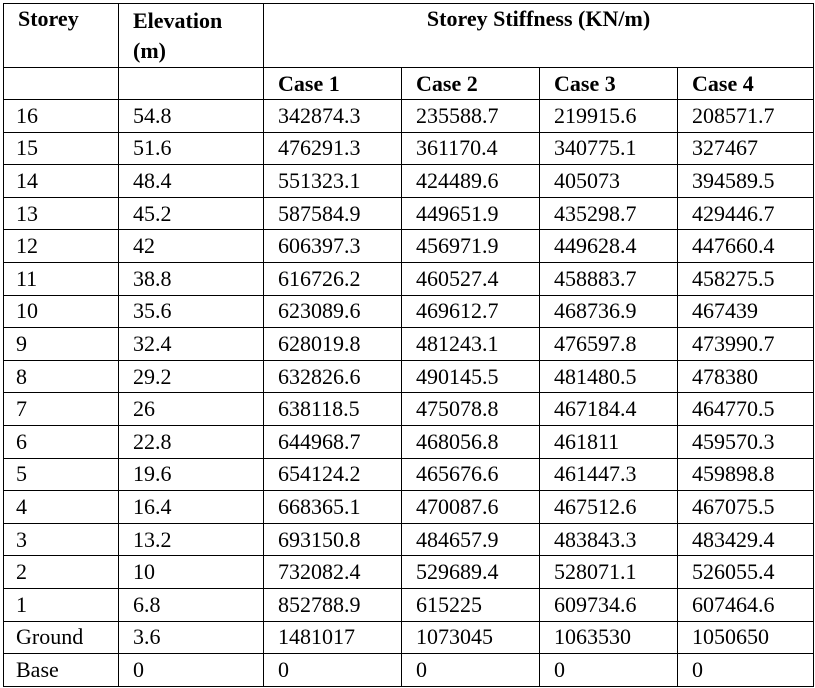 The image size is (815, 688). Describe the element at coordinates (608, 376) in the screenshot. I see `table-cell: 481480.5` at that location.